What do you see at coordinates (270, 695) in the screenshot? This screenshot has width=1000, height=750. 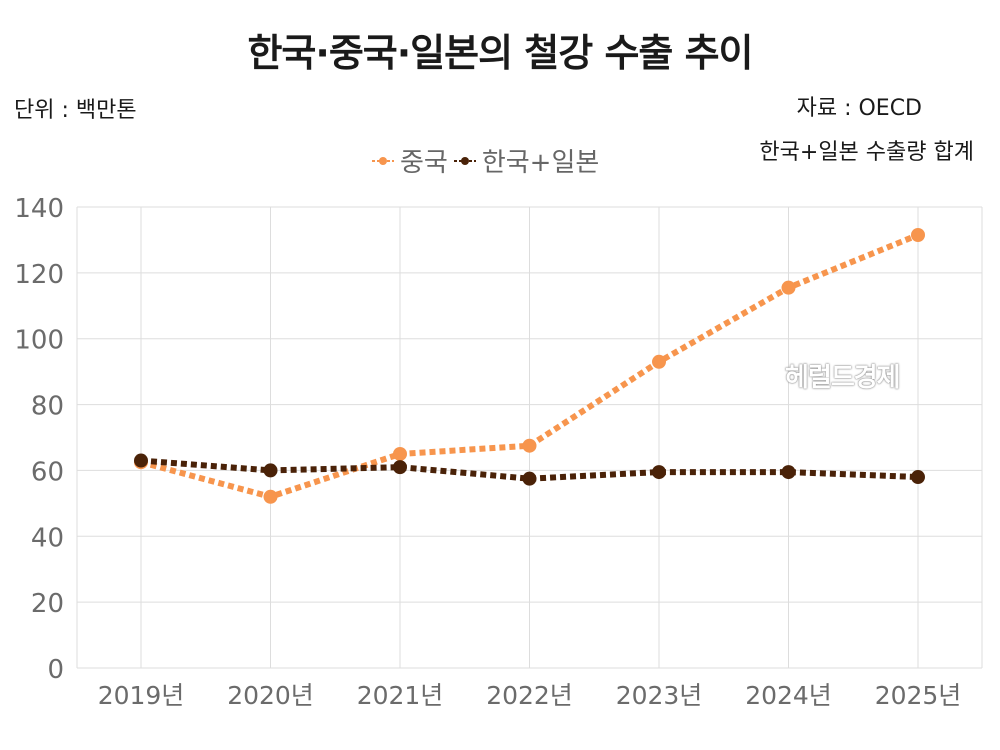 I see `x-tick-label: 2020년` at bounding box center [270, 695].